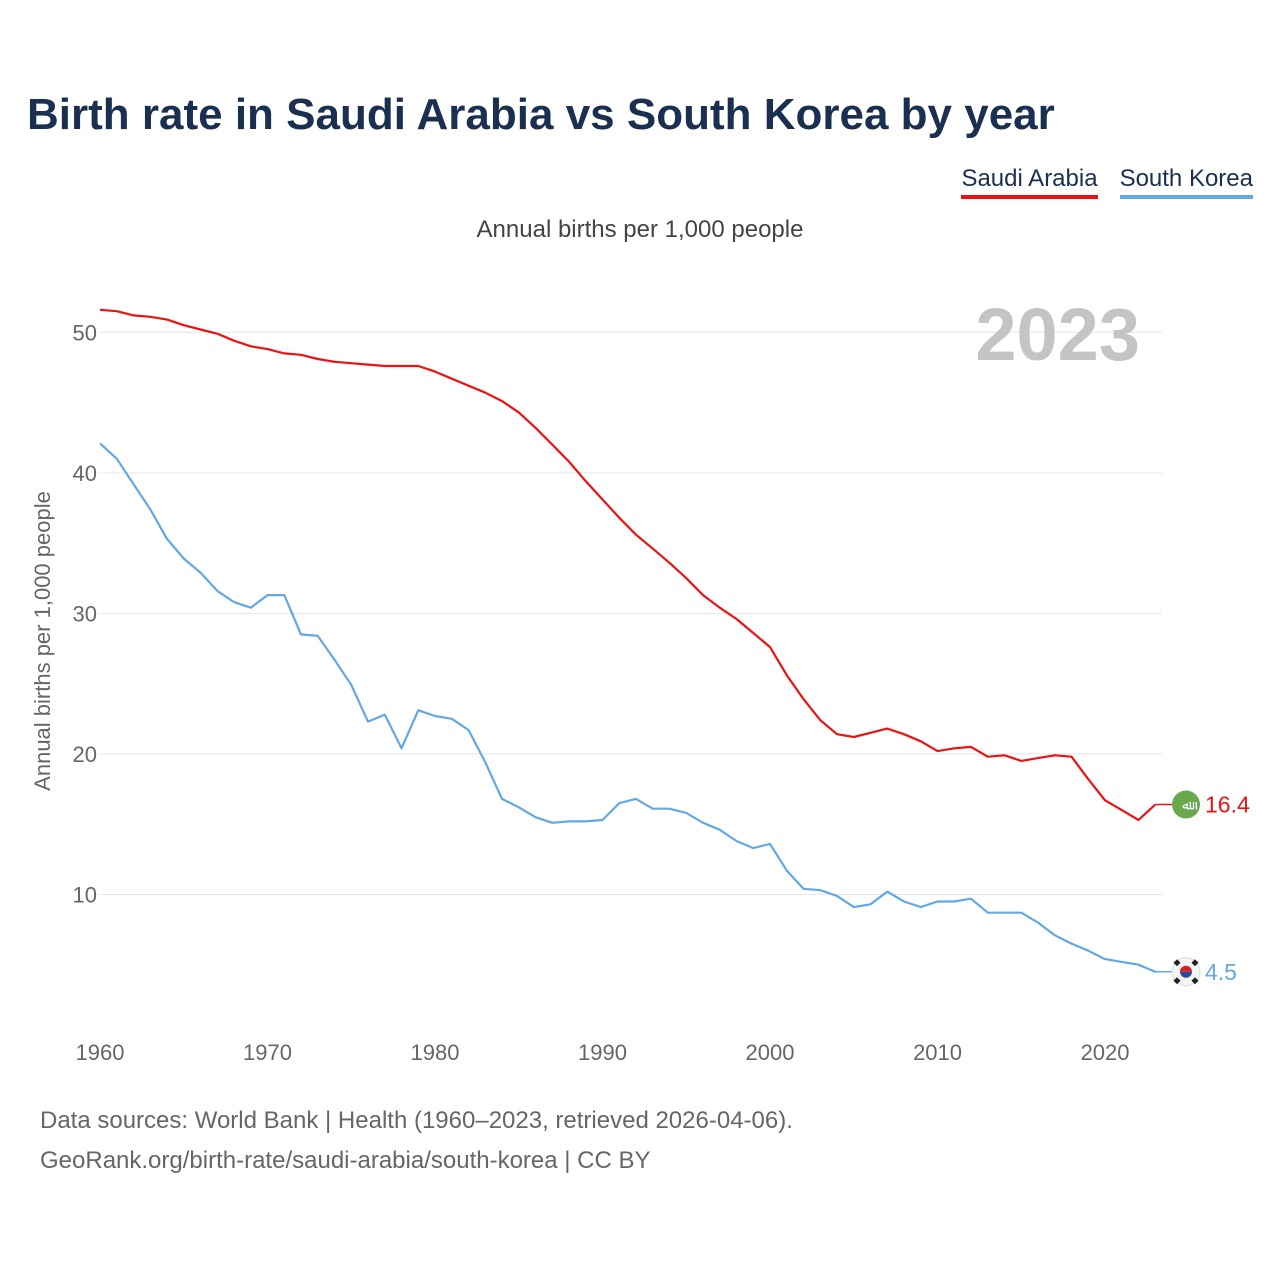 The width and height of the screenshot is (1280, 1280). Describe the element at coordinates (42, 641) in the screenshot. I see `y-axis-label: Annual births per 1,000 people` at that location.